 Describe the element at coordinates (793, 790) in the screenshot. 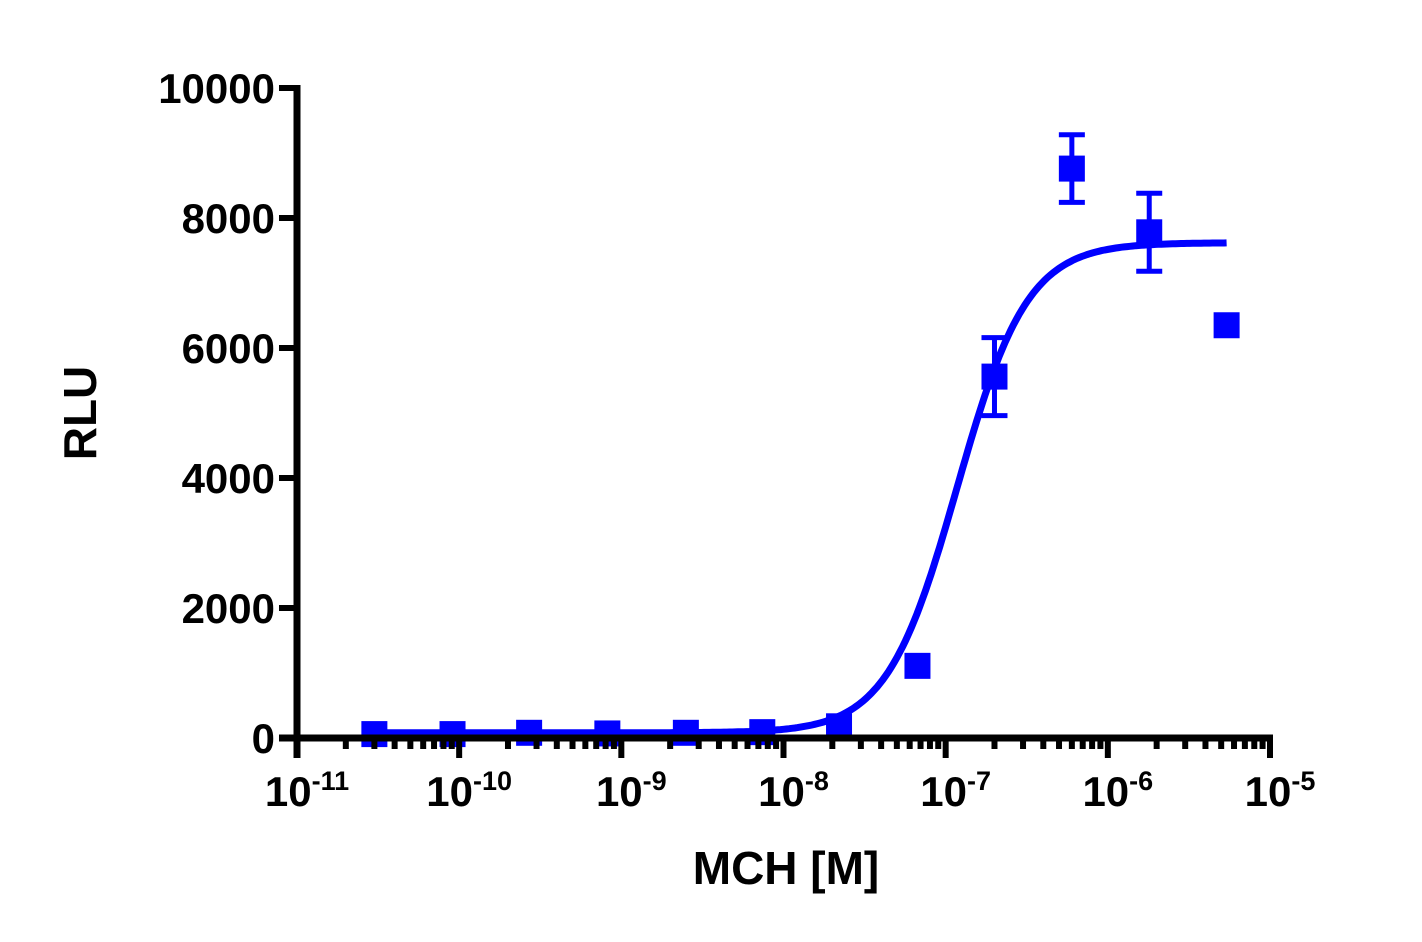

I see `x-tick-label: 10⁻⁸` at that location.